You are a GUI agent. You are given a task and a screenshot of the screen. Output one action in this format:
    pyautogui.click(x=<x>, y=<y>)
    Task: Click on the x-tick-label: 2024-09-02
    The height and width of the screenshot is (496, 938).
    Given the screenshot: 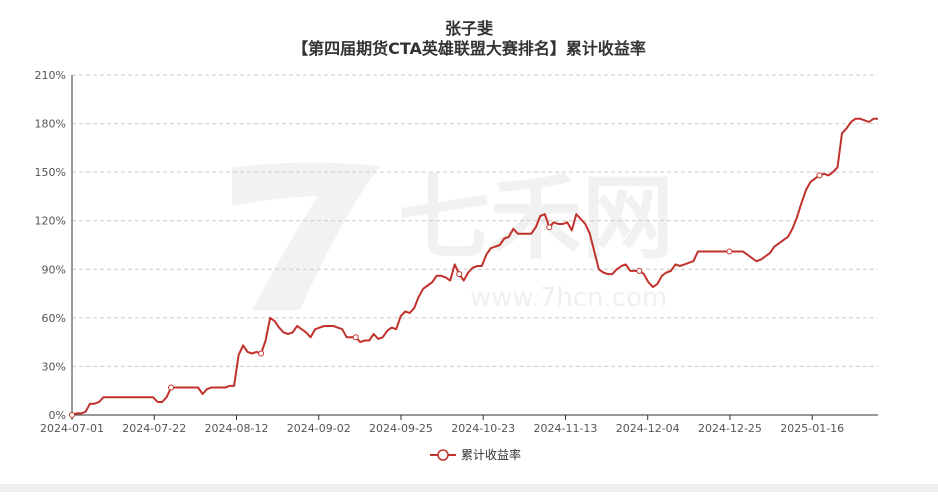 What is the action you would take?
    pyautogui.click(x=319, y=428)
    